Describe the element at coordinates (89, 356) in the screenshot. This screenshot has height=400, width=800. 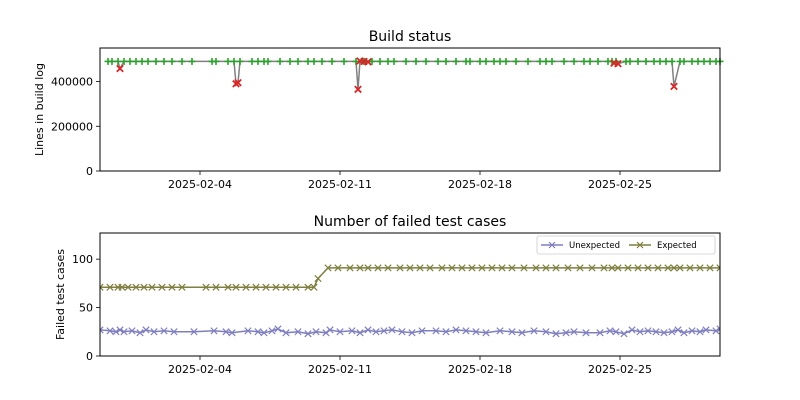
I see `y-tick-label: 0` at that location.